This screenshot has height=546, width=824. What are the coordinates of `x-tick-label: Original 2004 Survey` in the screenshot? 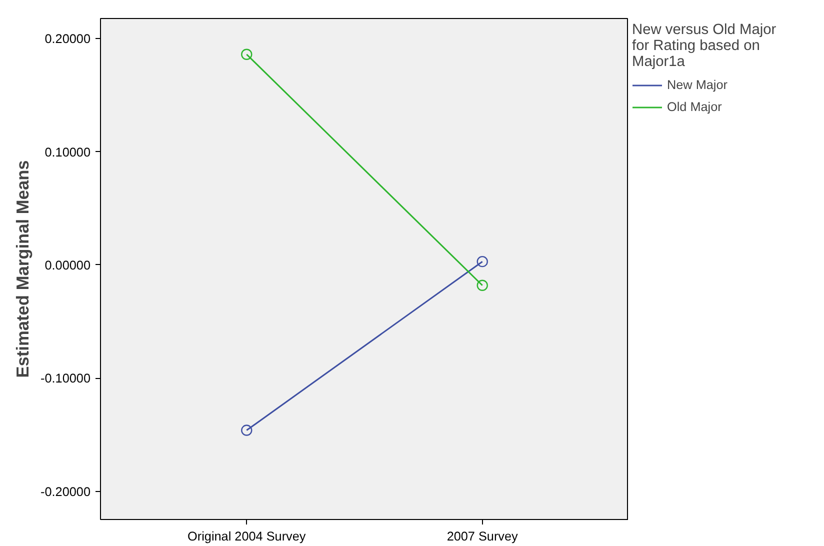 It's located at (247, 537).